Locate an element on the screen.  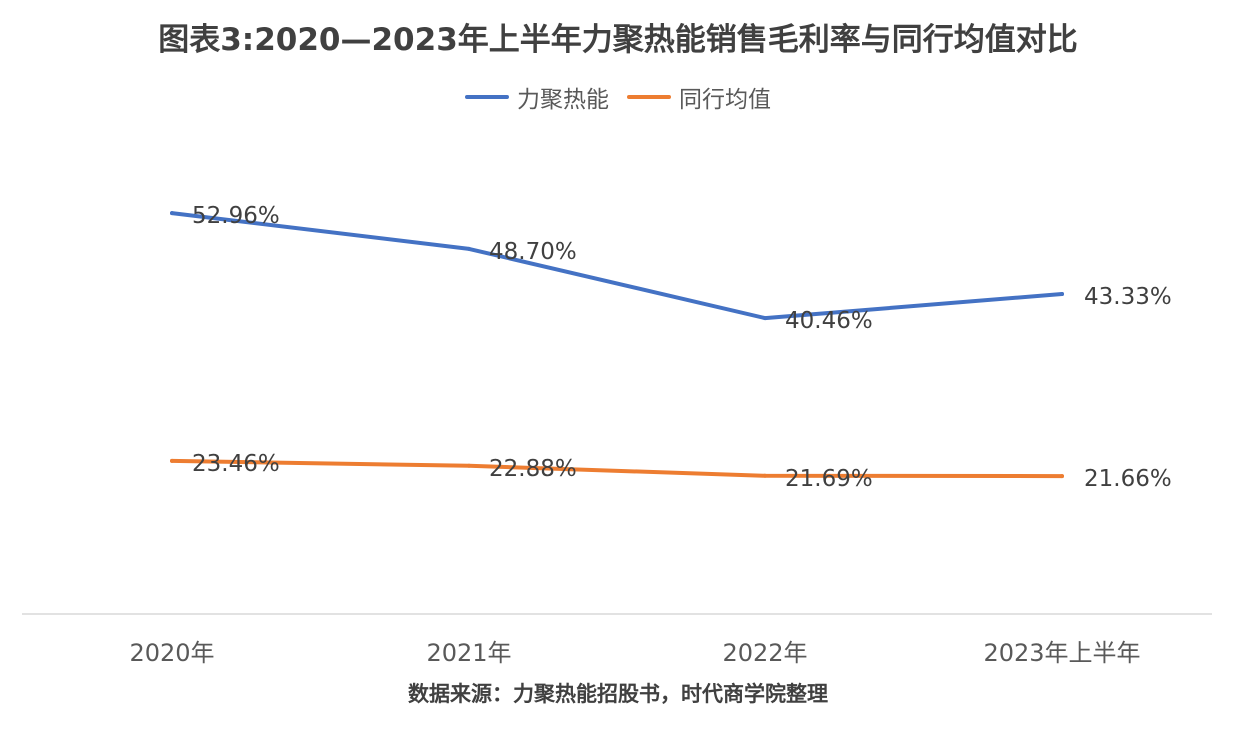
data-label: 23.46% is located at coordinates (236, 464).